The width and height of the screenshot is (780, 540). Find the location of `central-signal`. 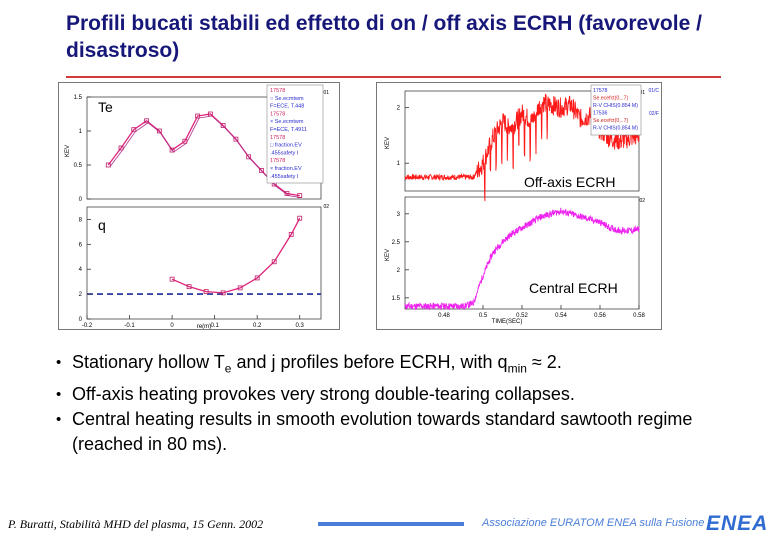

central-signal is located at coordinates (522, 259).